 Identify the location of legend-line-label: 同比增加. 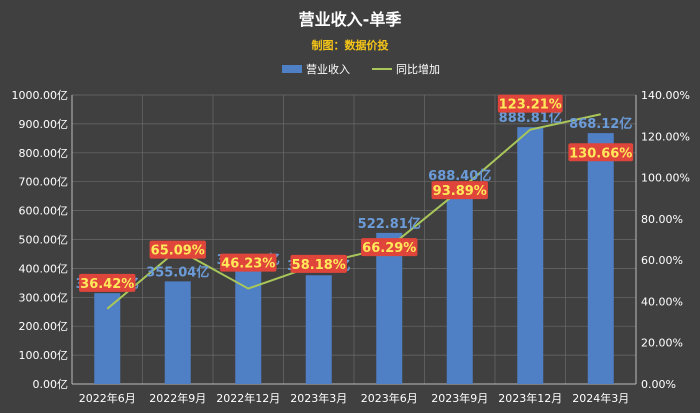
(418, 69).